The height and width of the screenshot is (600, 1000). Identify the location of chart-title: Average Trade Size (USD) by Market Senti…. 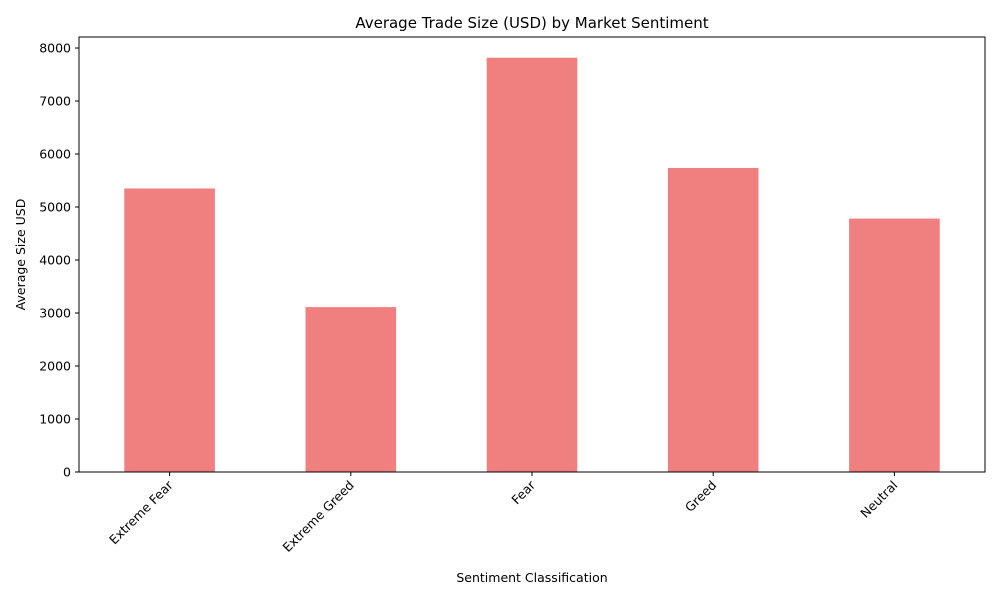
(531, 23).